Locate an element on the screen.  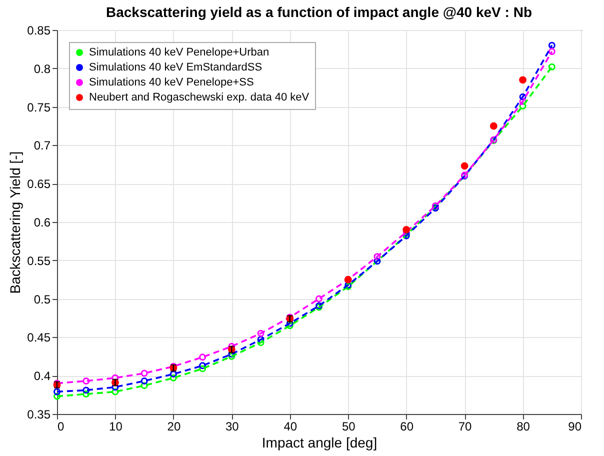
y-tick-label: 0.6 is located at coordinates (42, 223).